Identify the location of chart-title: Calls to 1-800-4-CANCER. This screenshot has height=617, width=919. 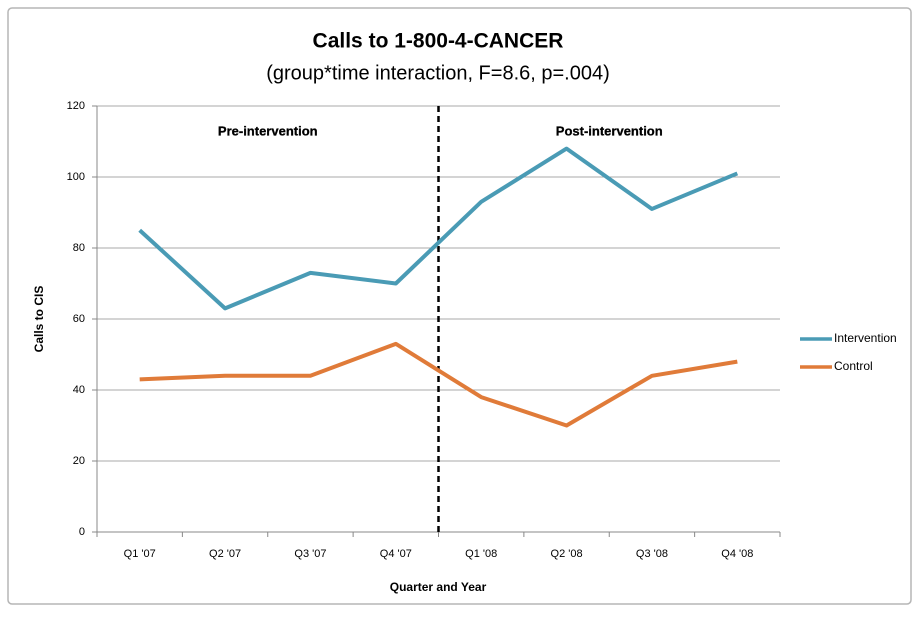
(438, 41).